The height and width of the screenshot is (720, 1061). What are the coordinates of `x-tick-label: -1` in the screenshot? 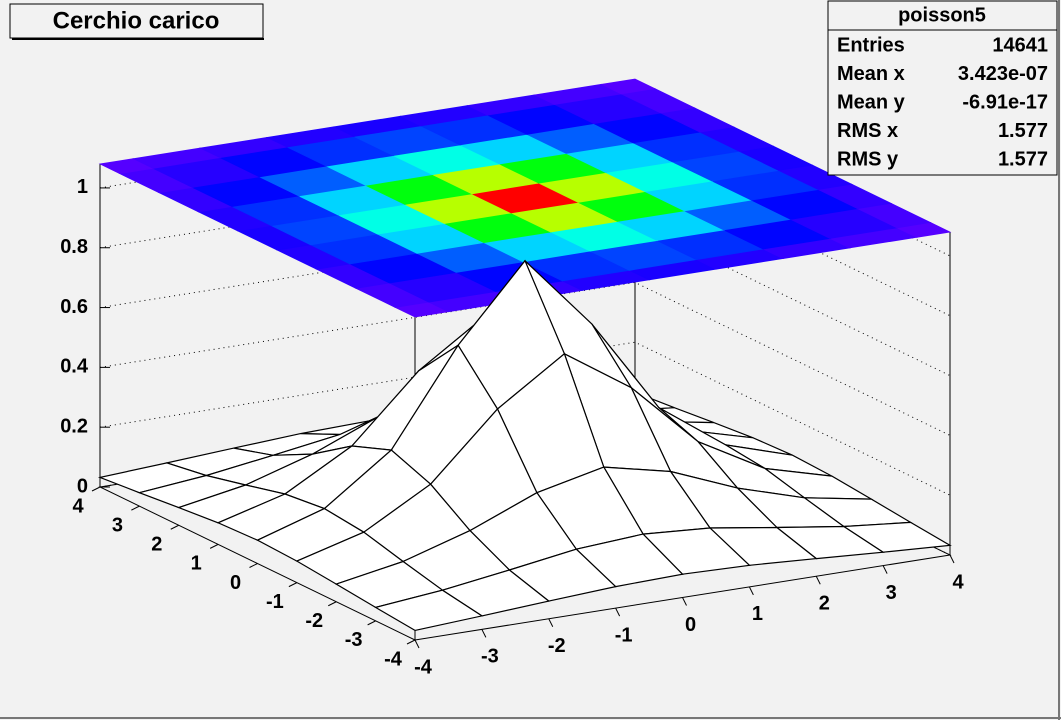 It's located at (624, 635).